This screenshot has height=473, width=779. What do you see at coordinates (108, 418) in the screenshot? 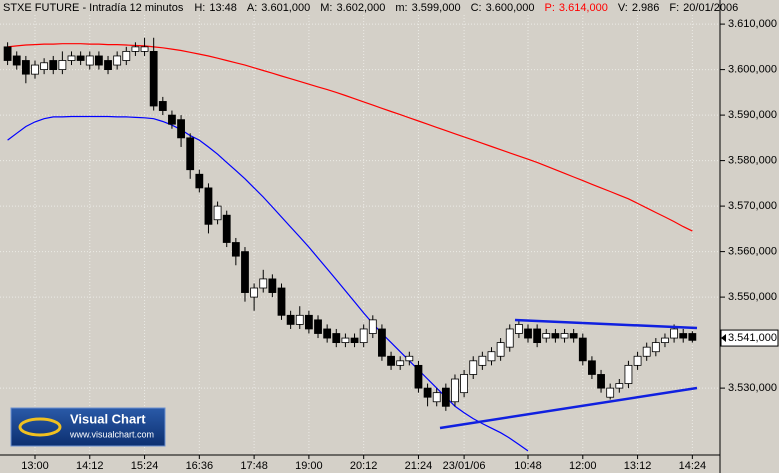
I see `logo-name: Visual Chart` at bounding box center [108, 418].